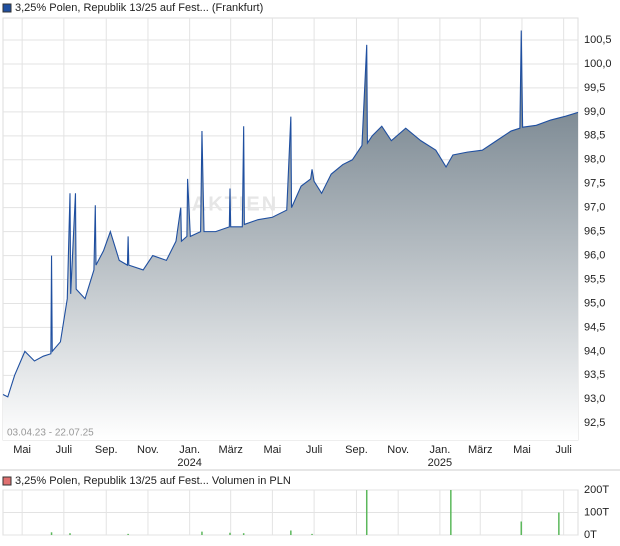 The height and width of the screenshot is (546, 620). Describe the element at coordinates (440, 463) in the screenshot. I see `x-year-label: 2025` at that location.